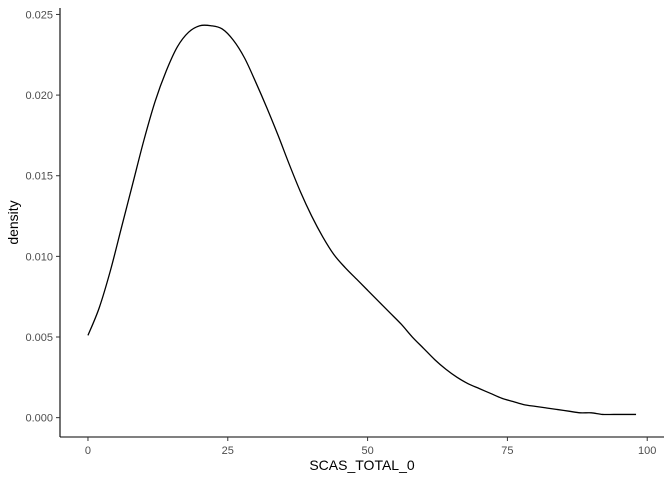 This screenshot has height=480, width=672. I want to click on y-tick-label: 0.010, so click(39, 257).